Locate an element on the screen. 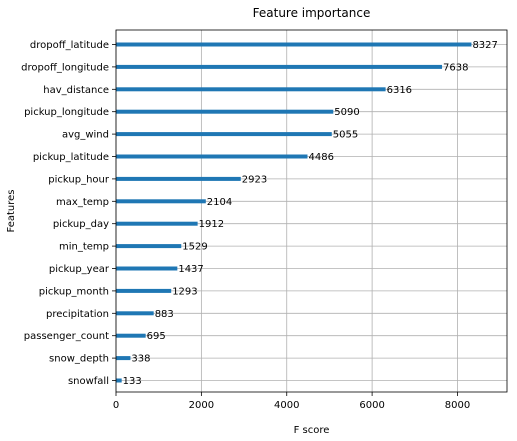 Image resolution: width=517 pixels, height=441 pixels. bar-value-label: 5090 is located at coordinates (346, 112).